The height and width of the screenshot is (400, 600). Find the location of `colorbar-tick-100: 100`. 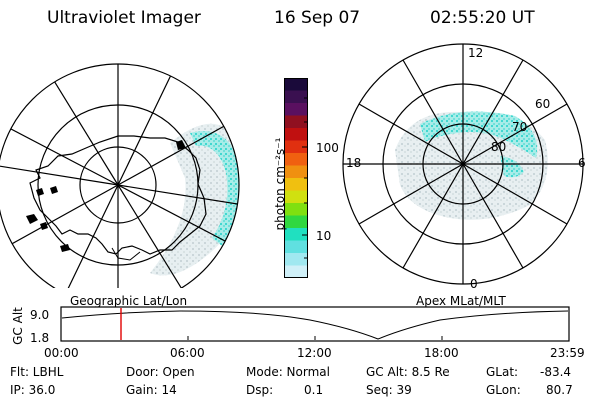

colorbar-tick-100: 100 is located at coordinates (327, 148).